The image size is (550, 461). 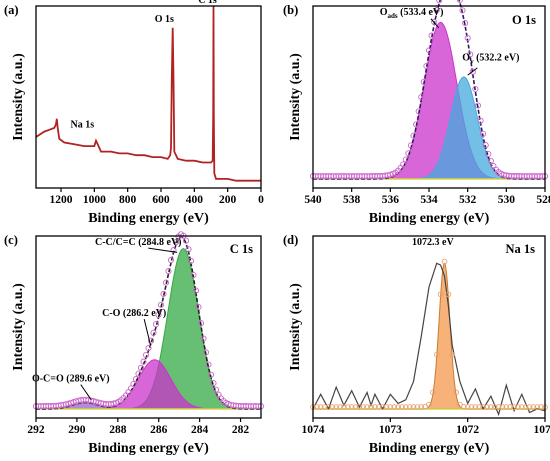 I want to click on x-tick-label: 400, so click(x=195, y=200).